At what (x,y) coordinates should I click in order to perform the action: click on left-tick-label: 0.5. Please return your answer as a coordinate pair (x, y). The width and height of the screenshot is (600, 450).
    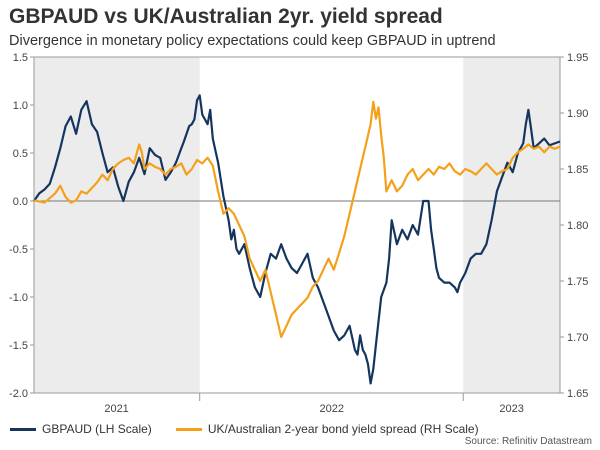
    Looking at the image, I should click on (20, 154).